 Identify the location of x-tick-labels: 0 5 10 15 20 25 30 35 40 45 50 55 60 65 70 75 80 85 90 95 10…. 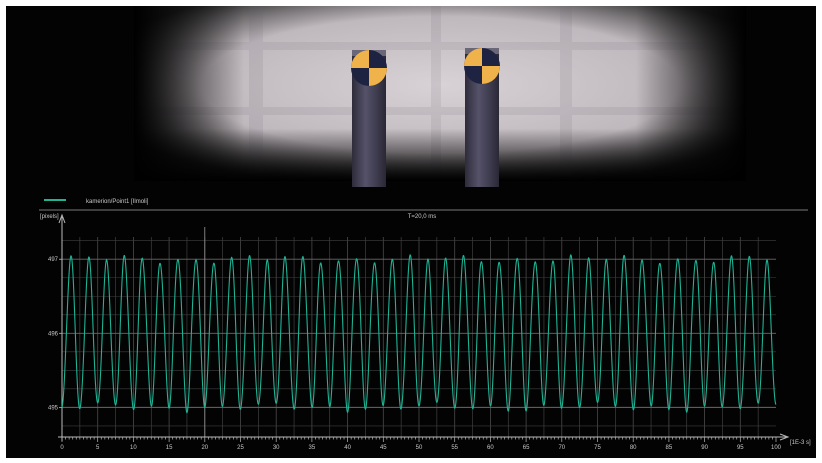
(420, 448).